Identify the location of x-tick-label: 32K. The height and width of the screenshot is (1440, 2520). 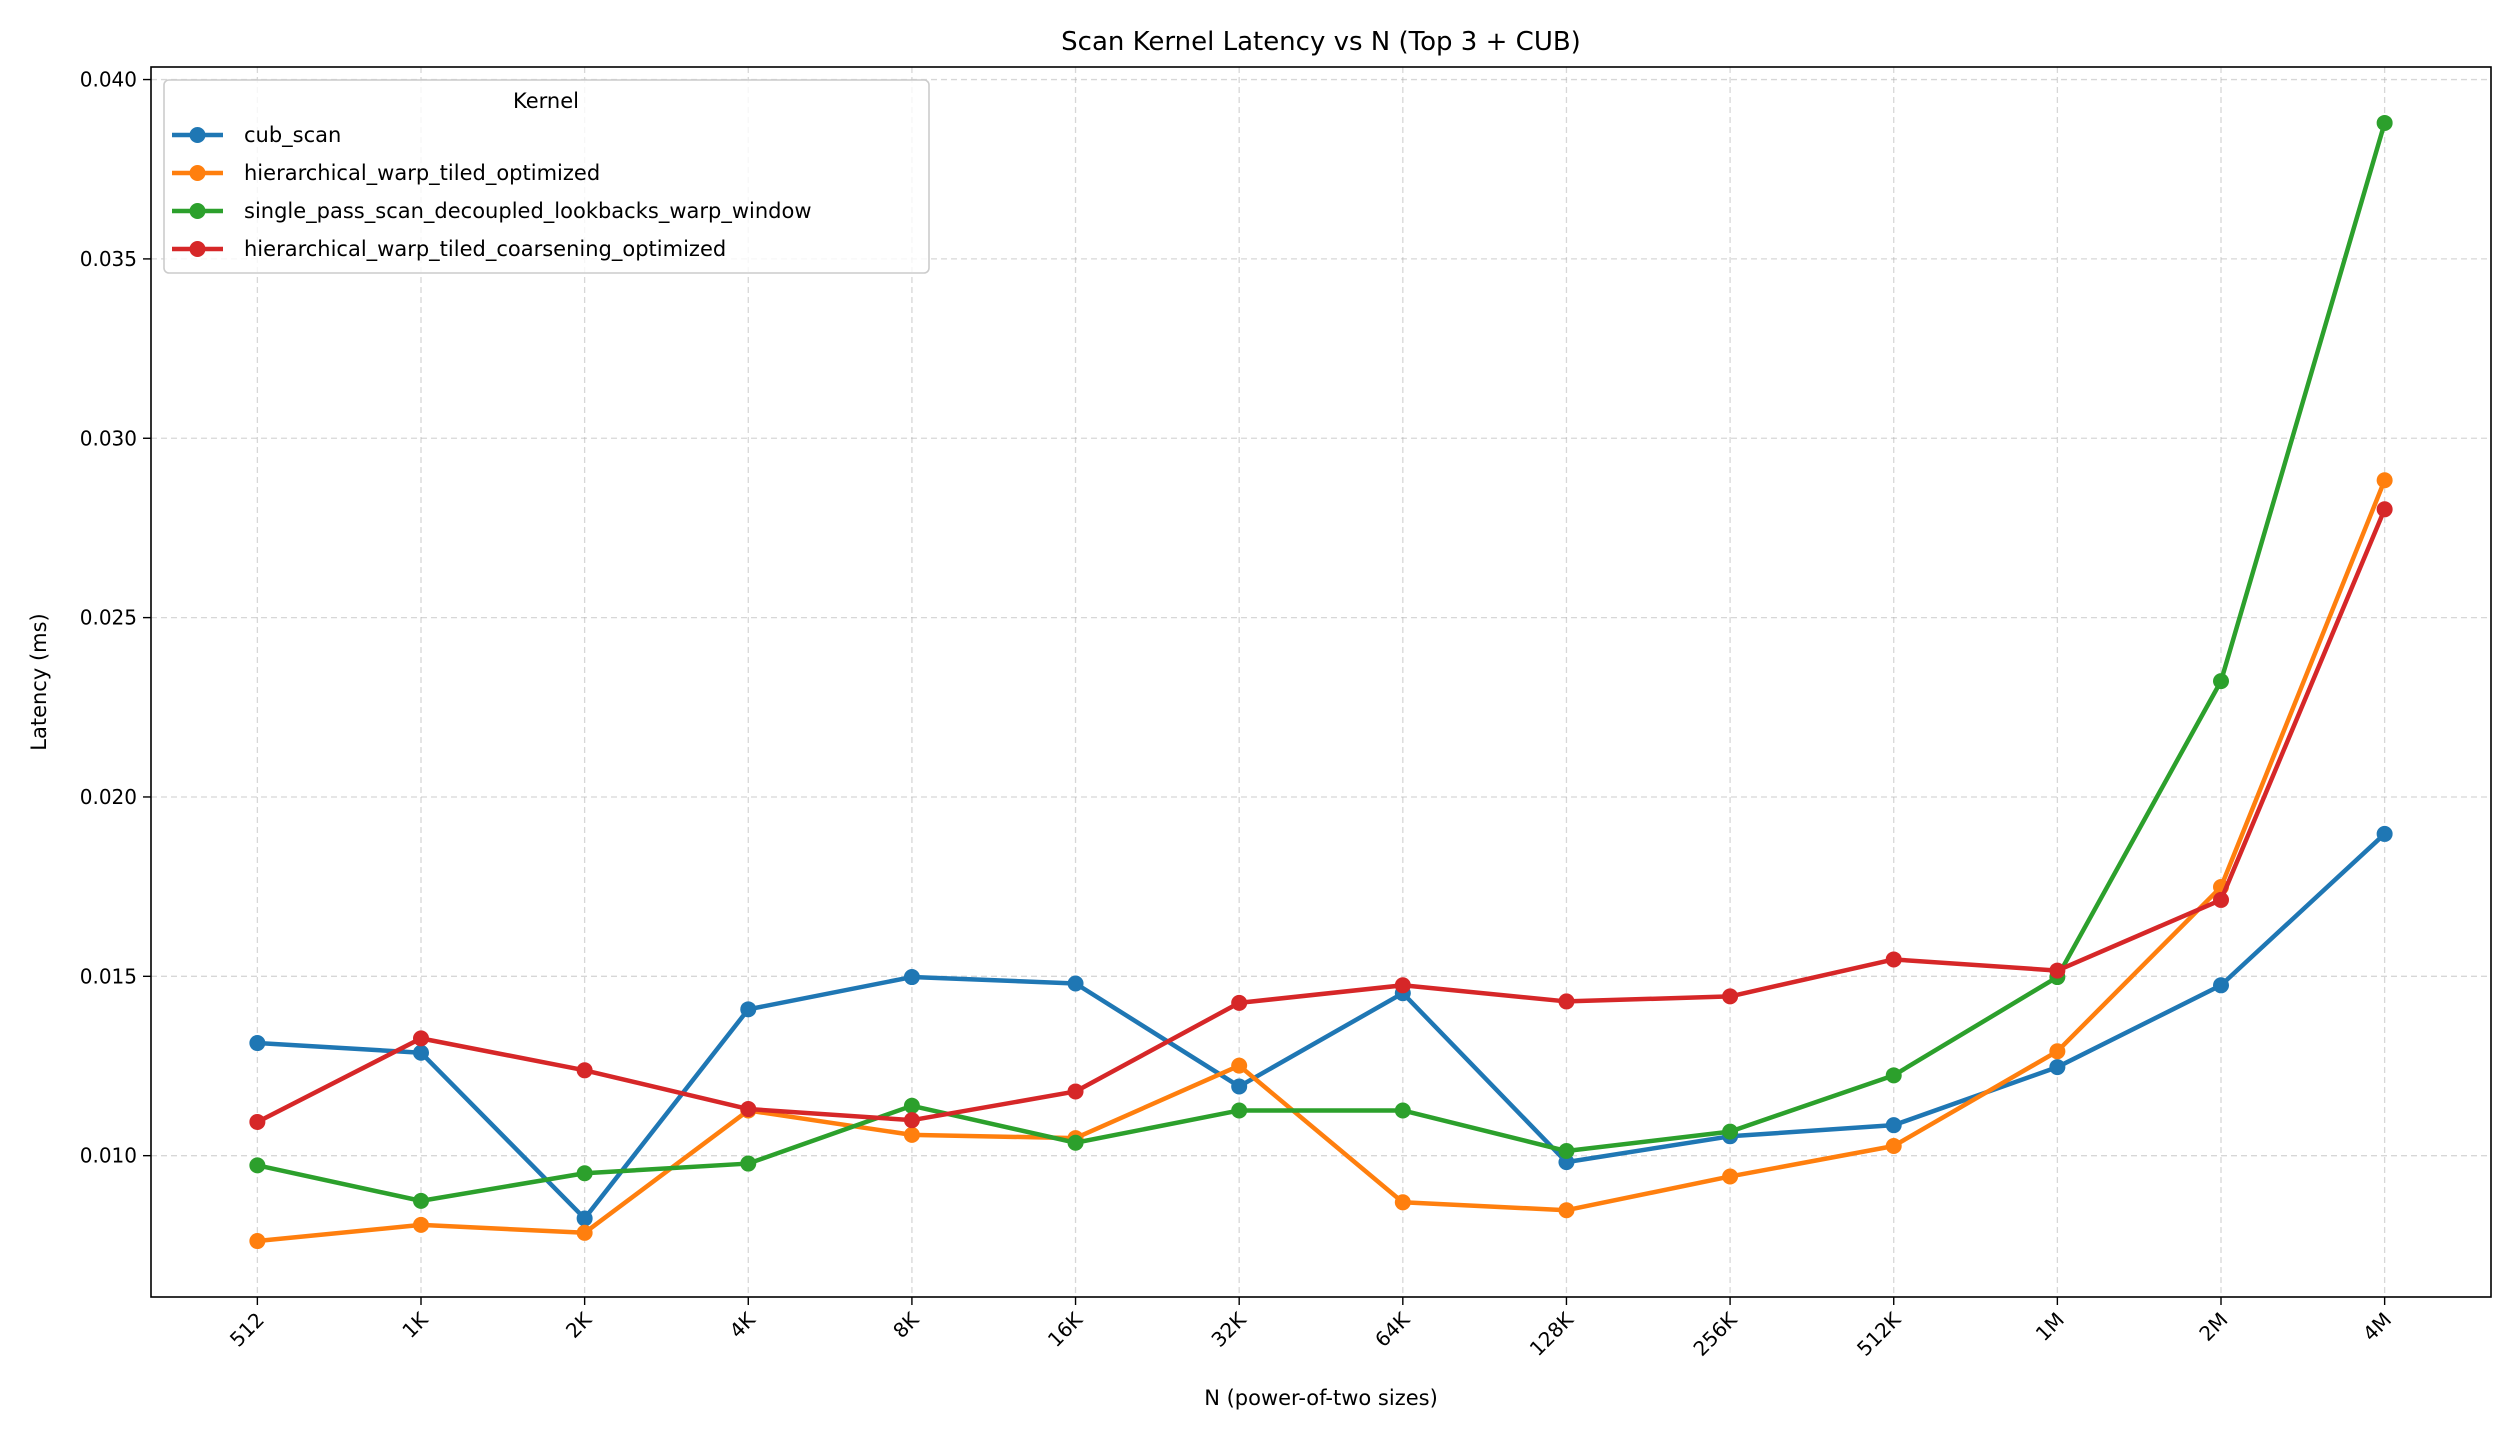
(1228, 1329).